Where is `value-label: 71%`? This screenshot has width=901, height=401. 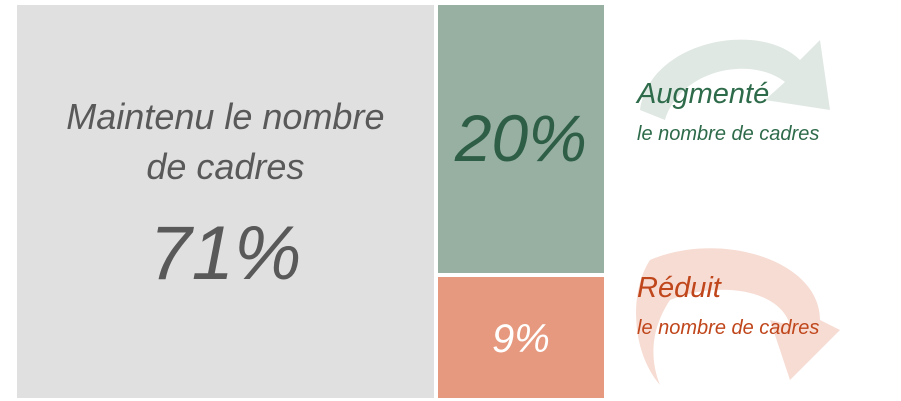
value-label: 71% is located at coordinates (225, 253).